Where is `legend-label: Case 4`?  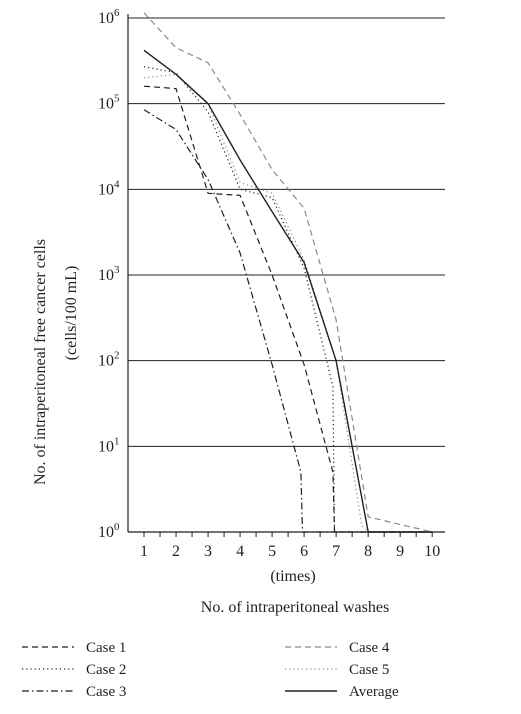
legend-label: Case 4 is located at coordinates (369, 648).